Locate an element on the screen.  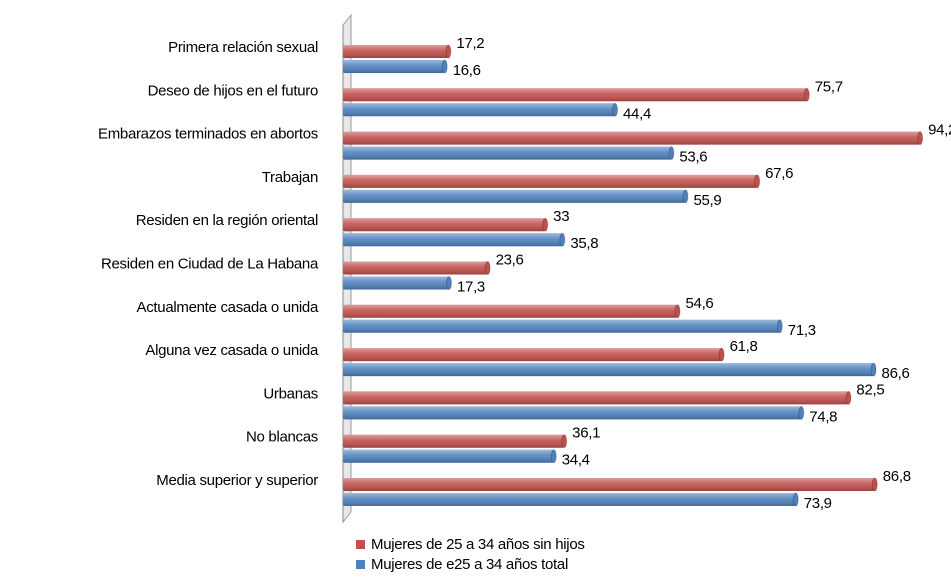
value-label: 75,7 is located at coordinates (829, 86).